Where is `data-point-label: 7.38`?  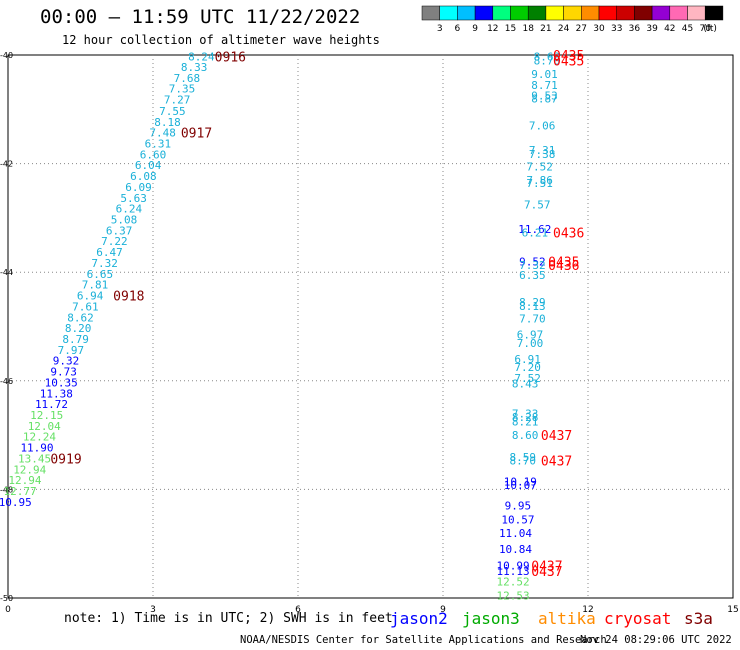
data-point-label: 7.38 is located at coordinates (542, 154).